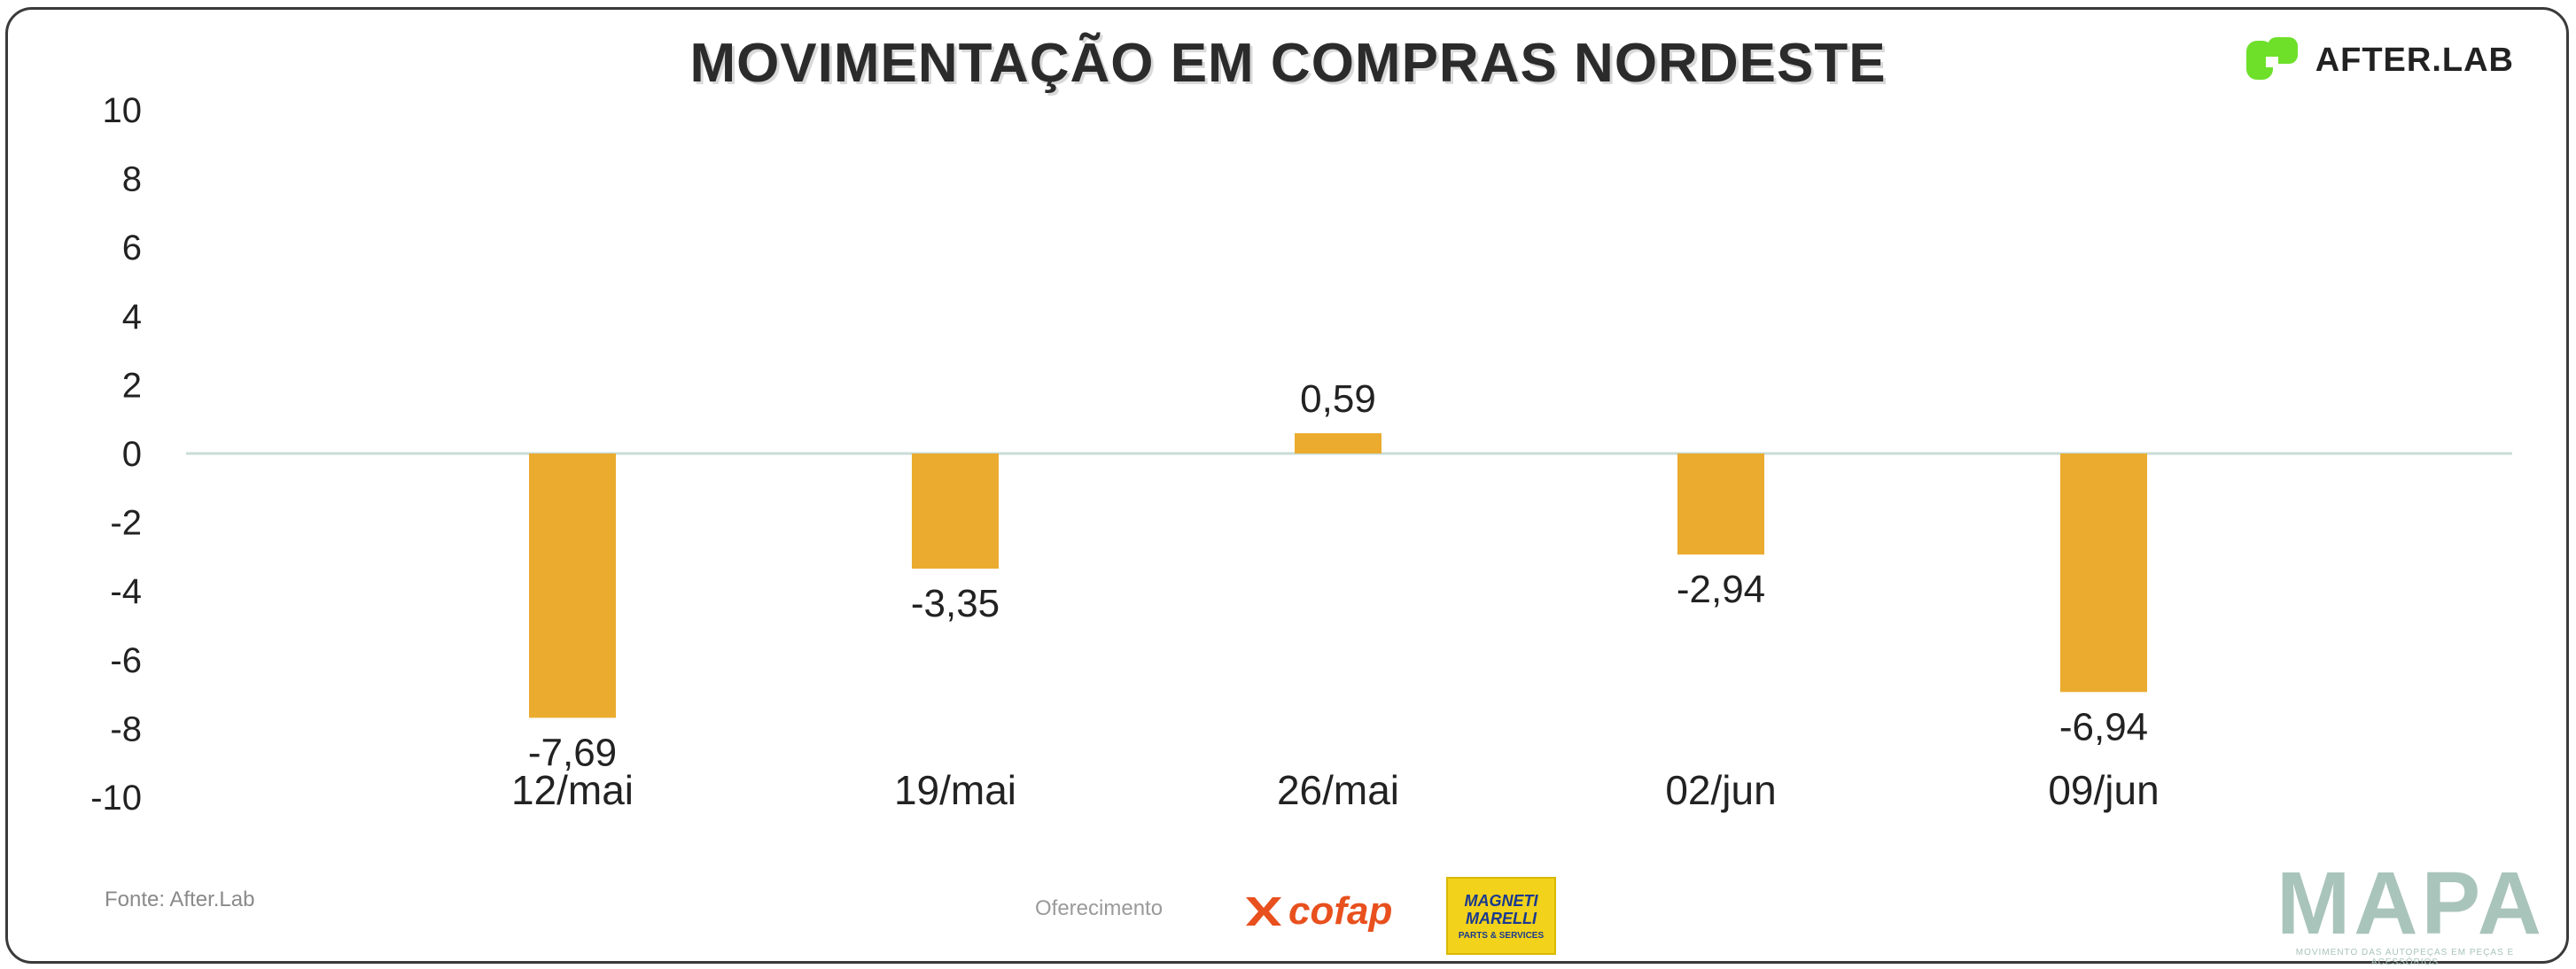  Describe the element at coordinates (2415, 60) in the screenshot. I see `afterlab-logo-text: AFTER.LAB` at that location.